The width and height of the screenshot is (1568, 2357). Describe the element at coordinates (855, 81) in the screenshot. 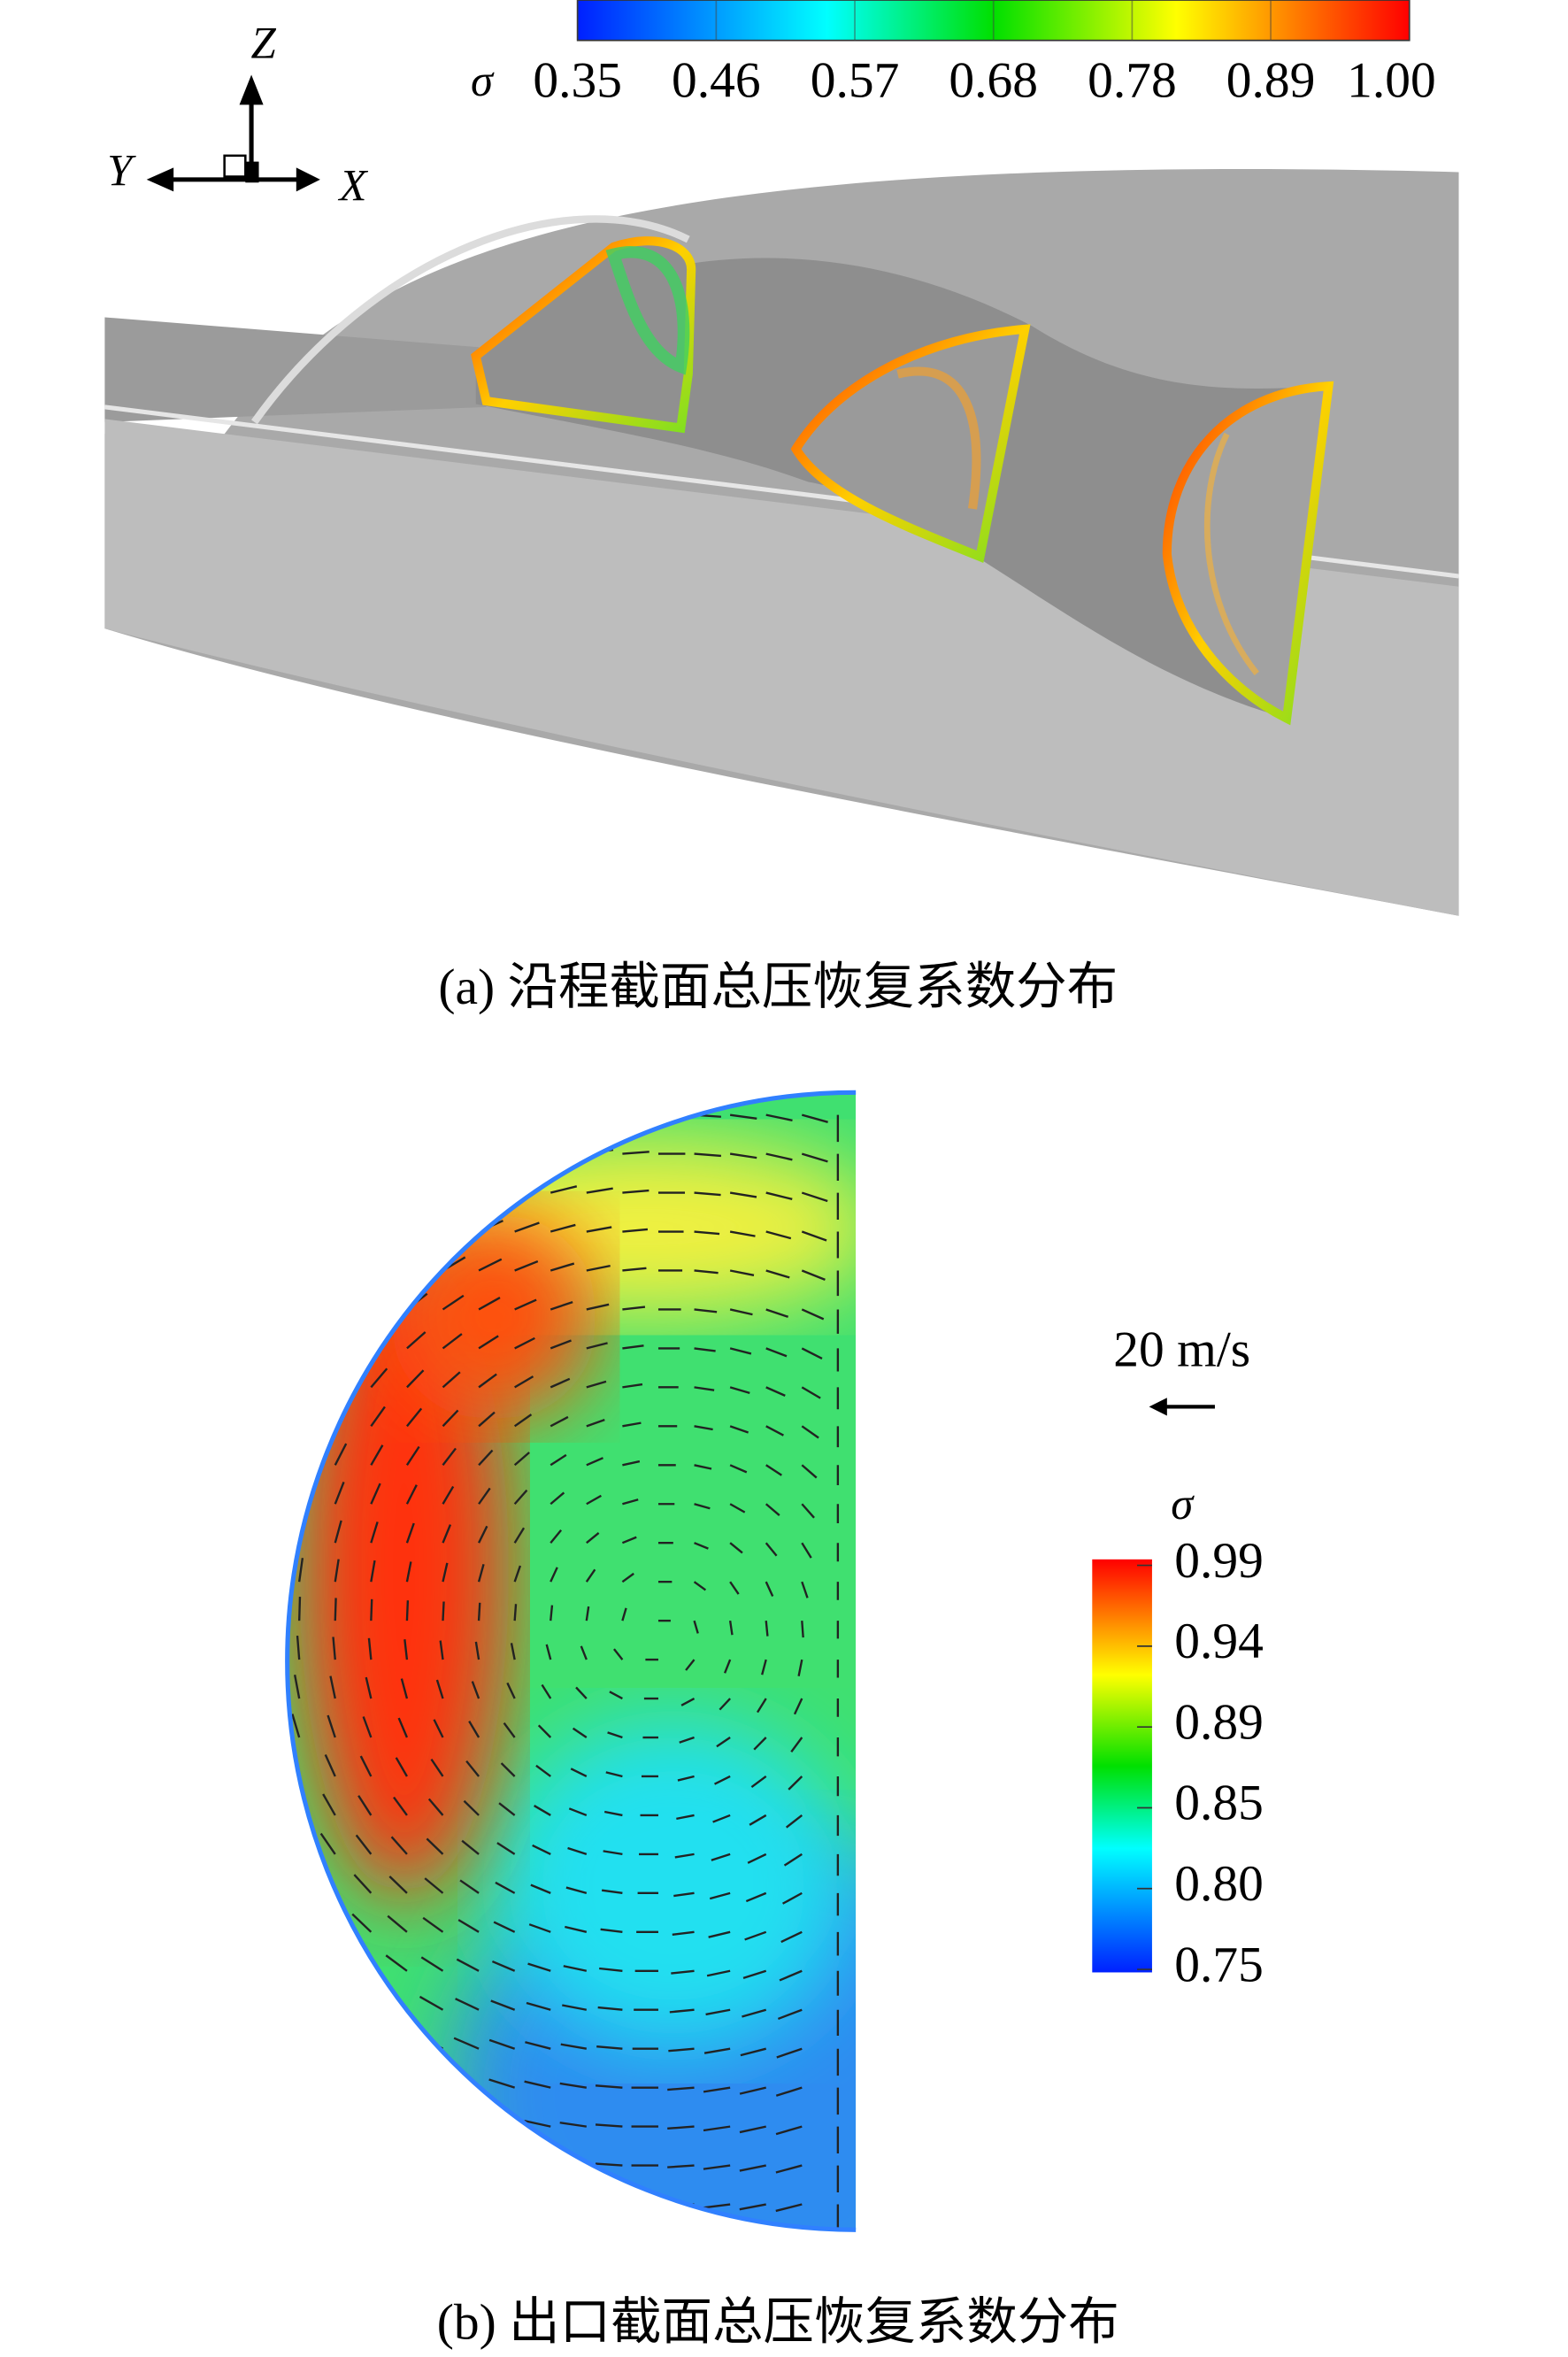

I see `colorbar-tick-label: 0.57` at that location.